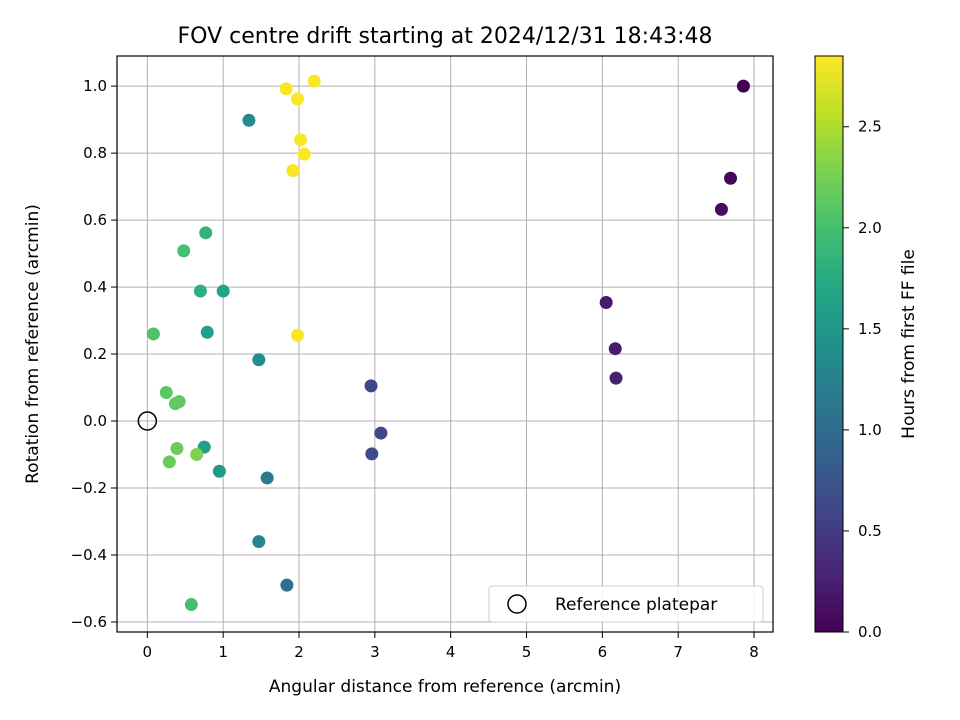 The height and width of the screenshot is (720, 960). Describe the element at coordinates (95, 421) in the screenshot. I see `y-tick-label: 0.0` at that location.